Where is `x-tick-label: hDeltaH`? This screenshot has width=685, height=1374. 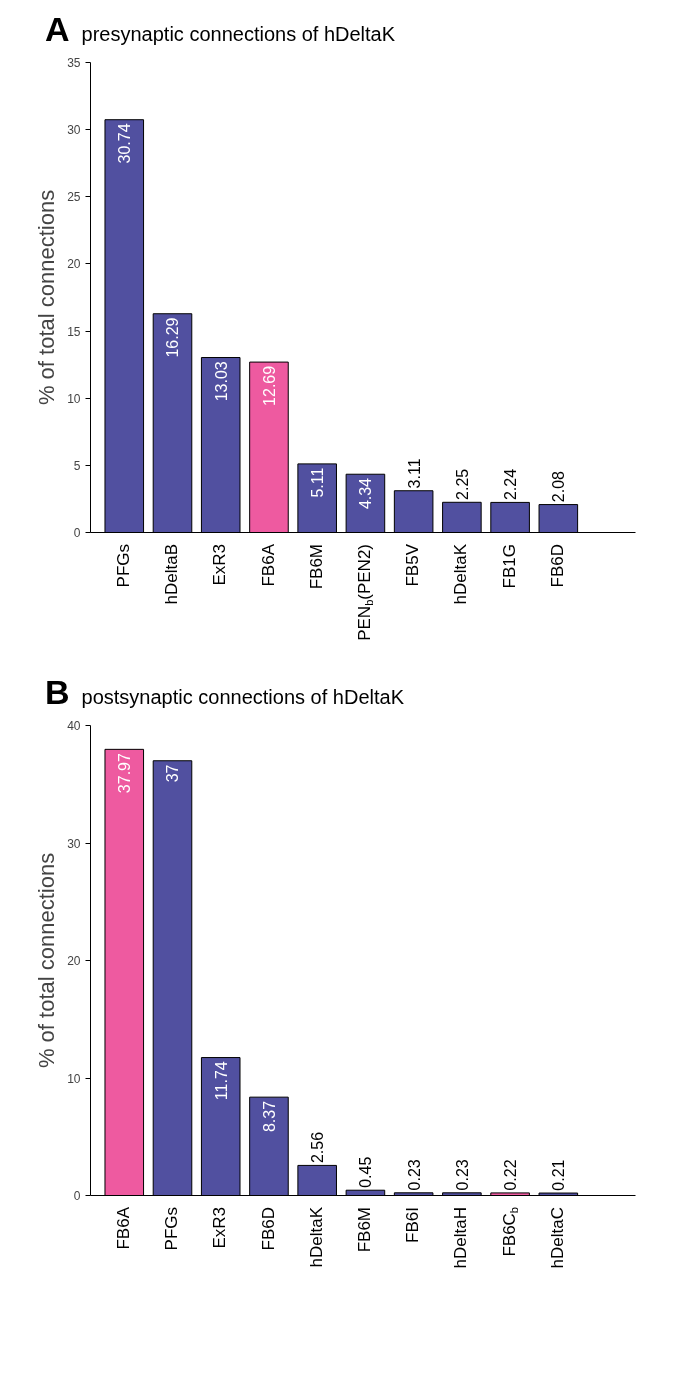 x-tick-label: hDeltaH is located at coordinates (461, 1238).